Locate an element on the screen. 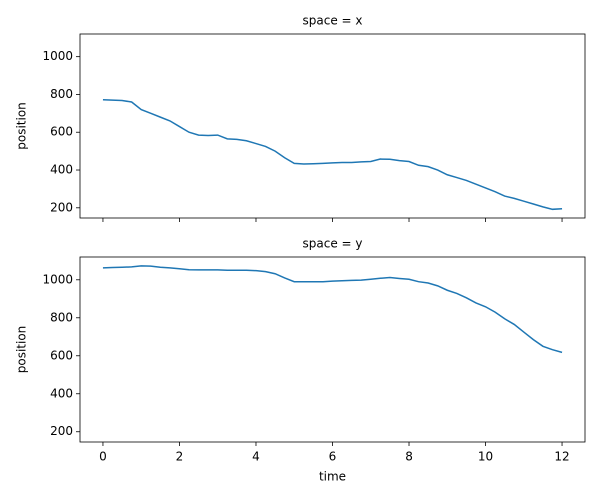  x-tick-label: 12 is located at coordinates (561, 457).